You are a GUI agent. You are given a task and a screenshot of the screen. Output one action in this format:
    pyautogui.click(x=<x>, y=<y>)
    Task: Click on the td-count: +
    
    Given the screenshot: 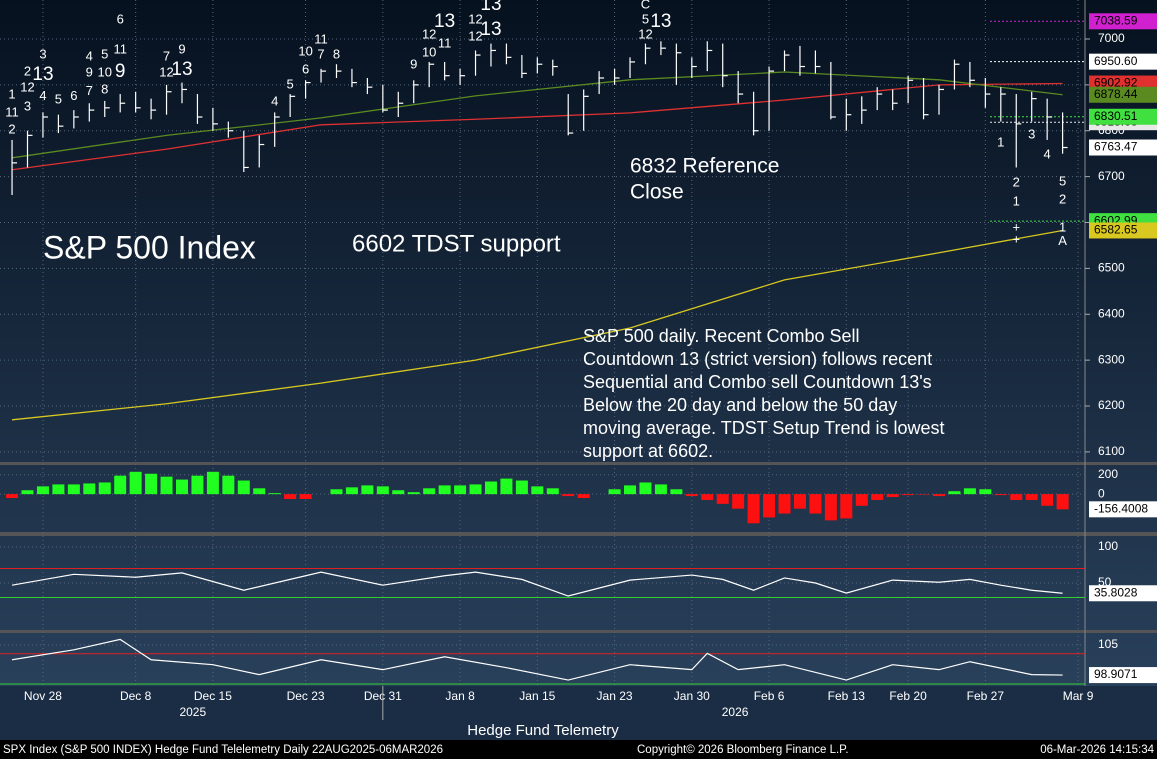 What is the action you would take?
    pyautogui.click(x=1016, y=238)
    